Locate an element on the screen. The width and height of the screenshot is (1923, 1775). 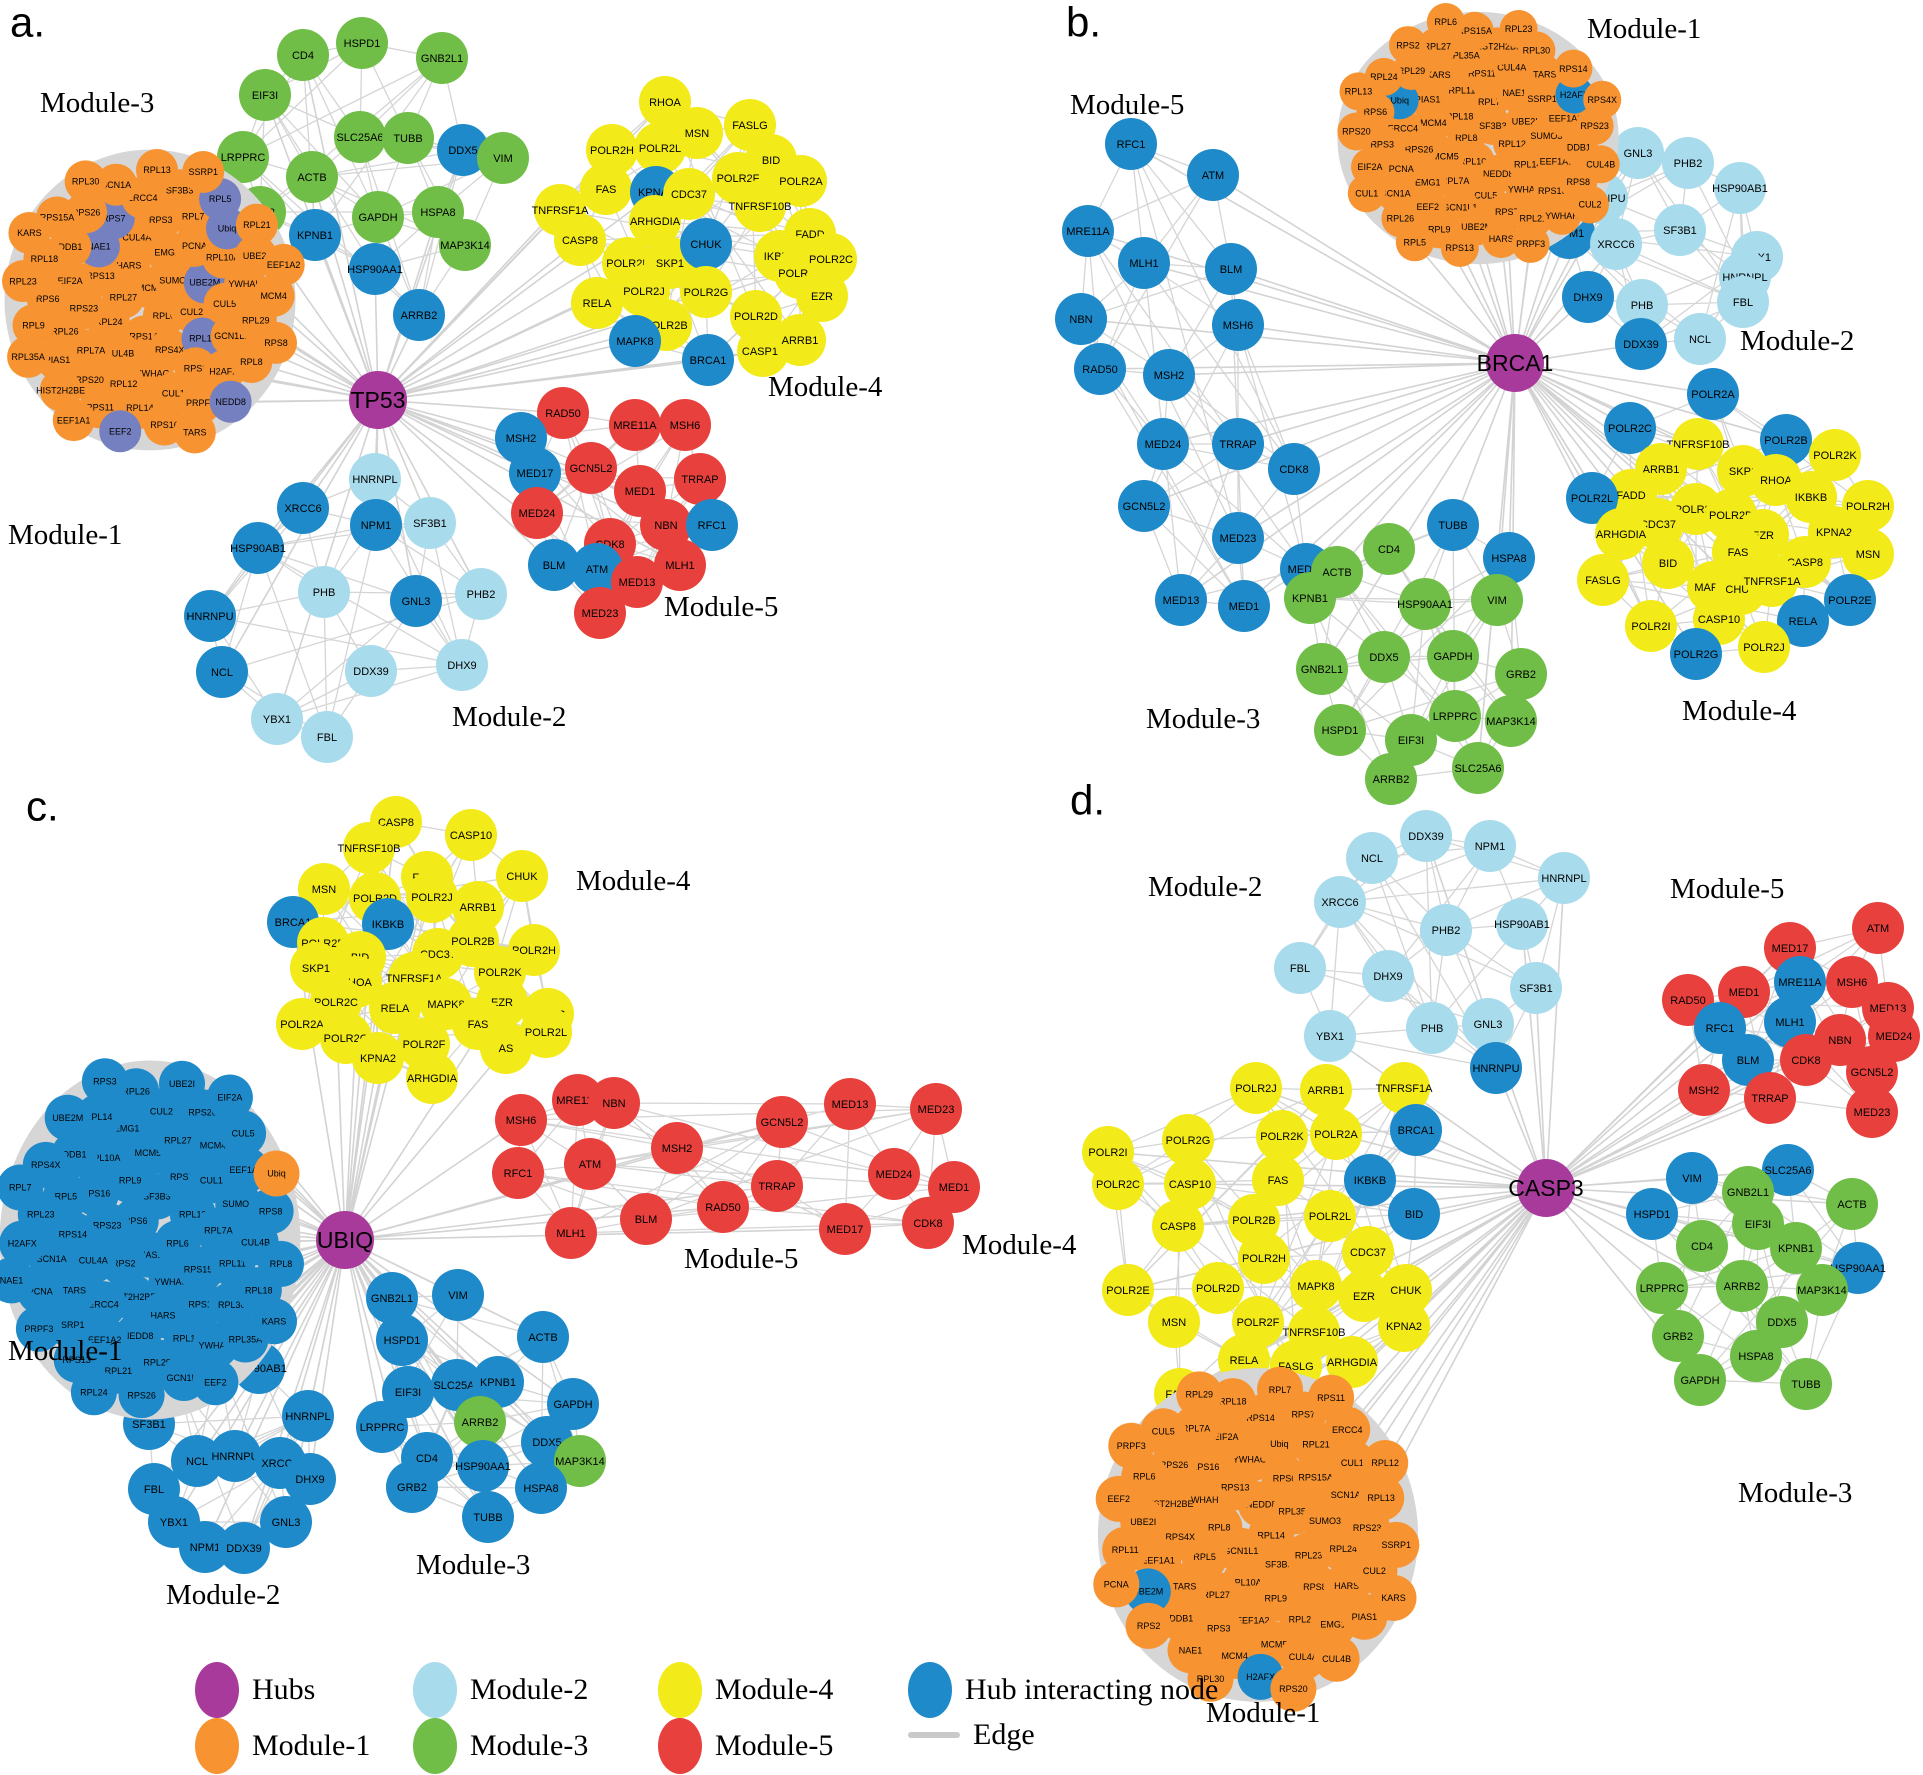
node-ubiq: Ubiq is located at coordinates (276, 1173).